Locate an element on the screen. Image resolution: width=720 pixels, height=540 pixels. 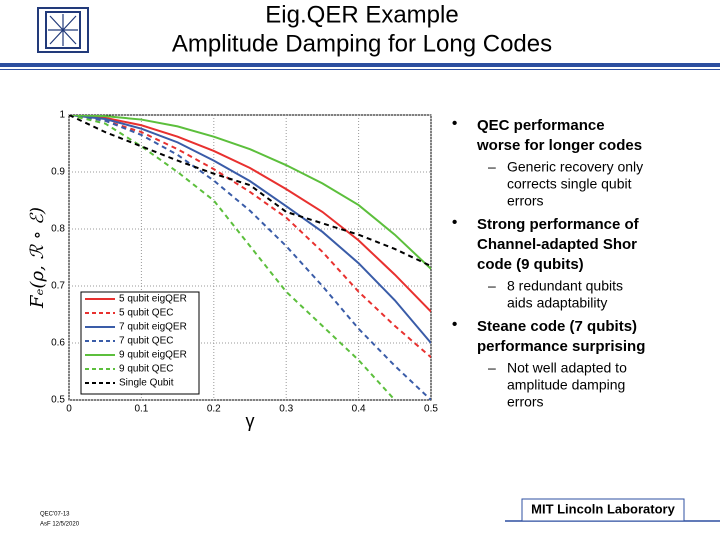
legend-label: 7 qubit QEC is located at coordinates (146, 341).